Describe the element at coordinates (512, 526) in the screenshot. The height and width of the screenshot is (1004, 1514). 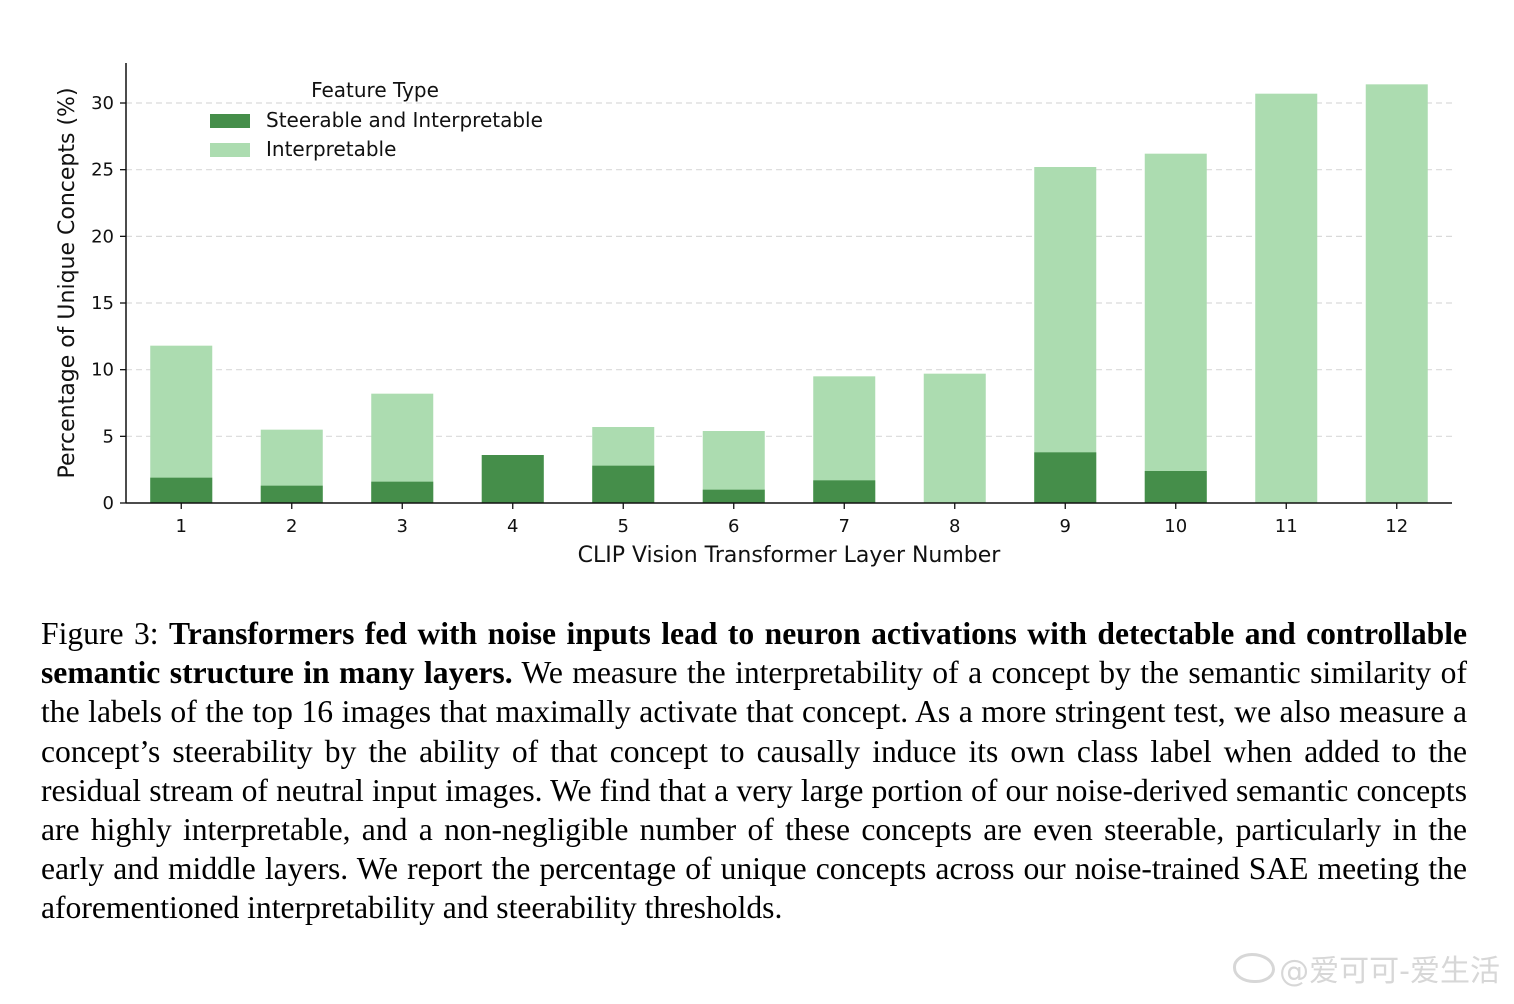
I see `x-tick-label: 4` at that location.